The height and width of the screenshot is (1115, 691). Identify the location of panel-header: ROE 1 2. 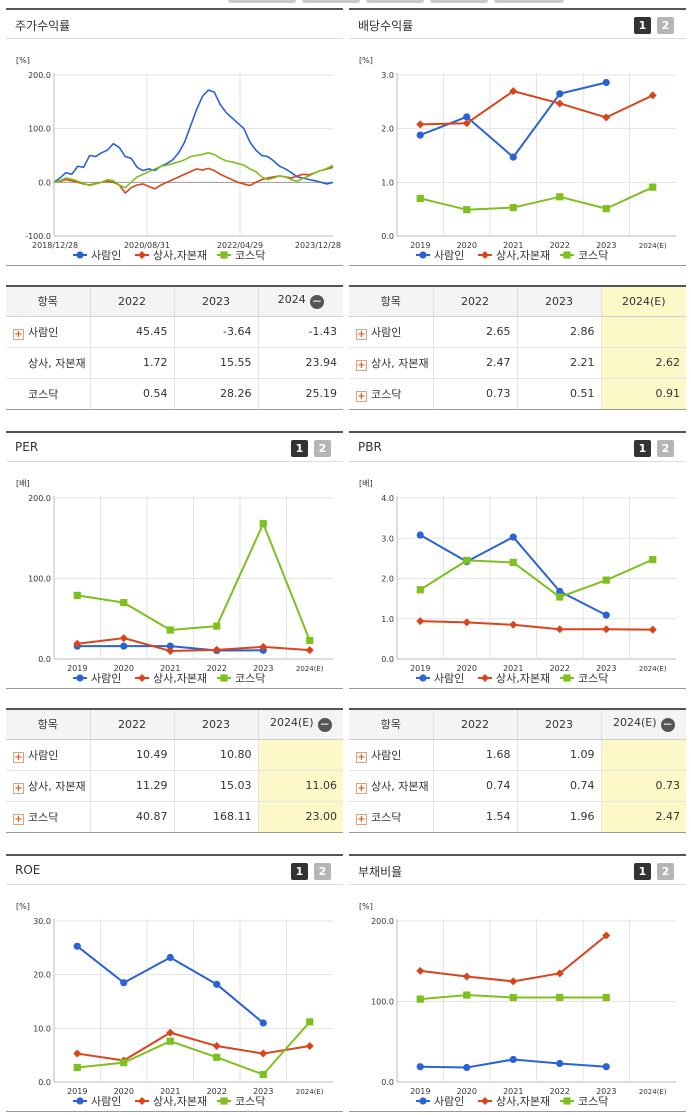
(174, 870).